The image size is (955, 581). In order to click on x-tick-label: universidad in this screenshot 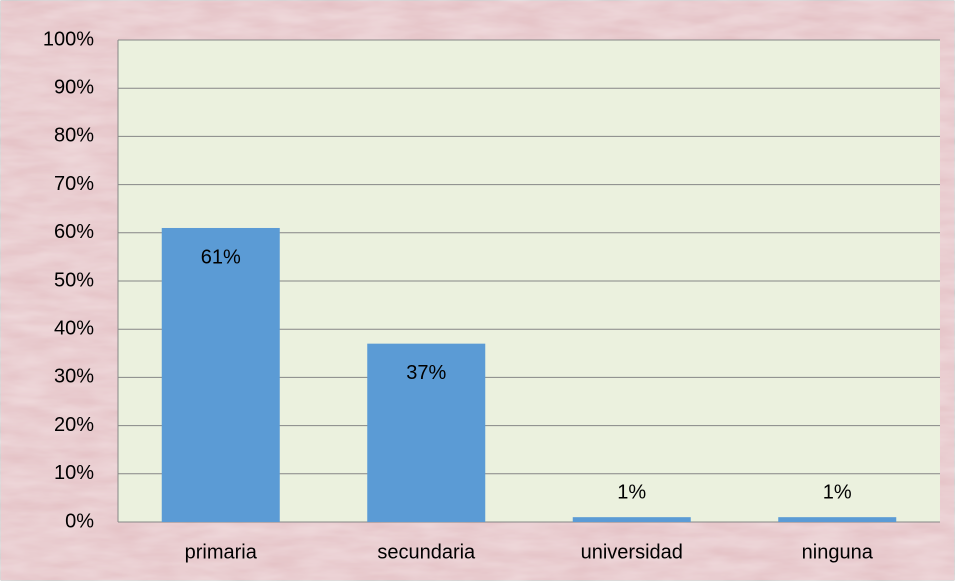, I will do `click(632, 552)`.